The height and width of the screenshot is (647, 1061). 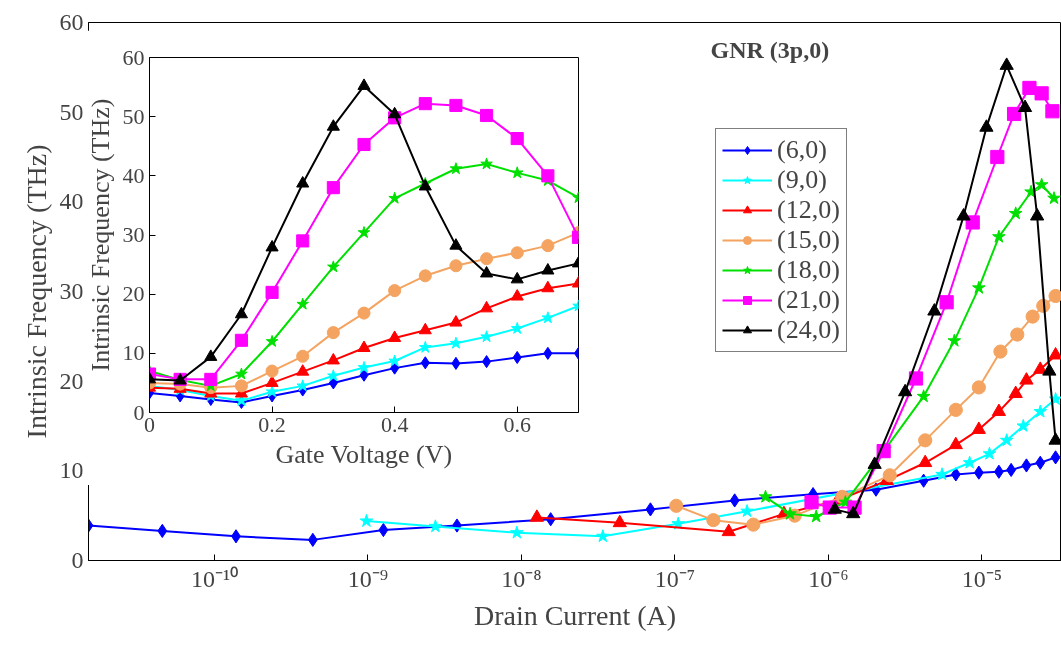 What do you see at coordinates (521, 578) in the screenshot?
I see `x-tick-label: 10⁻⁸` at bounding box center [521, 578].